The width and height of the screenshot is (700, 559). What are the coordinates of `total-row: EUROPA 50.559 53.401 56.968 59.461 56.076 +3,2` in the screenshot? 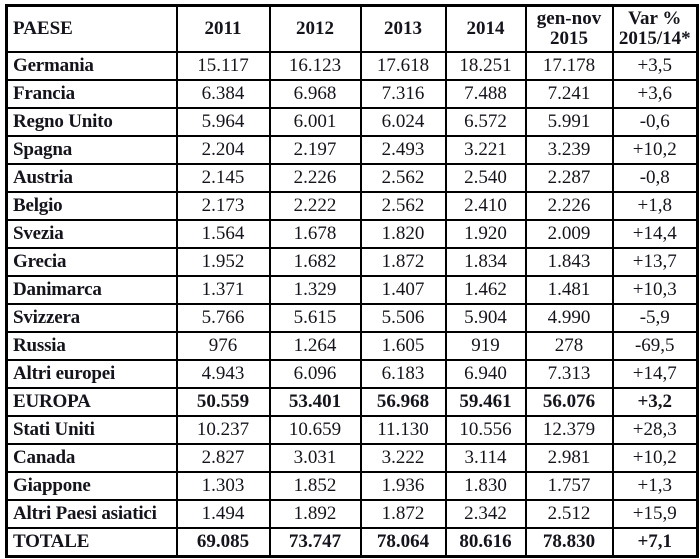 It's located at (352, 401).